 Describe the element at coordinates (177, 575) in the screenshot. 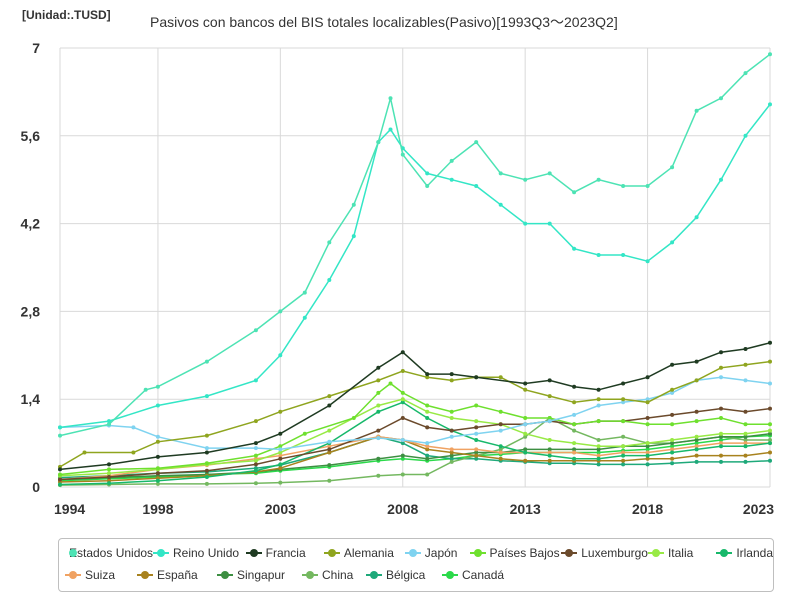

I see `legend-item: España` at that location.